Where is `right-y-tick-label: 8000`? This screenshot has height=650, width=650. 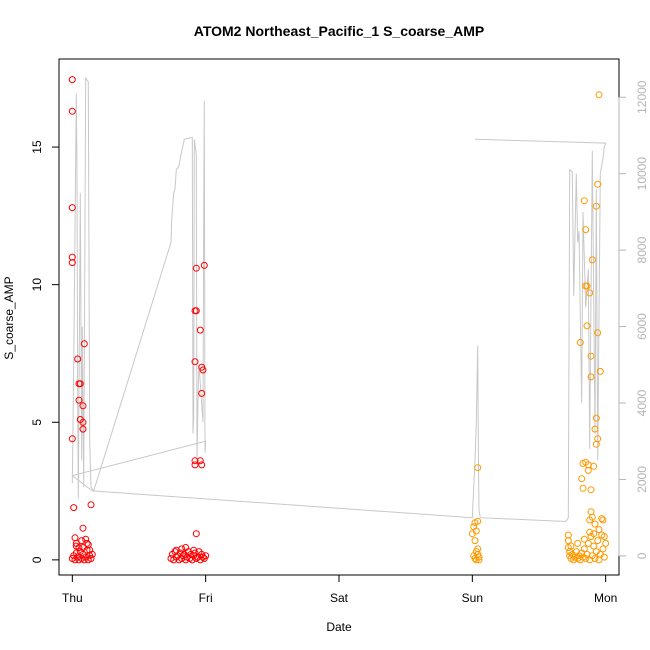
right-y-tick-label: 8000 is located at coordinates (642, 249).